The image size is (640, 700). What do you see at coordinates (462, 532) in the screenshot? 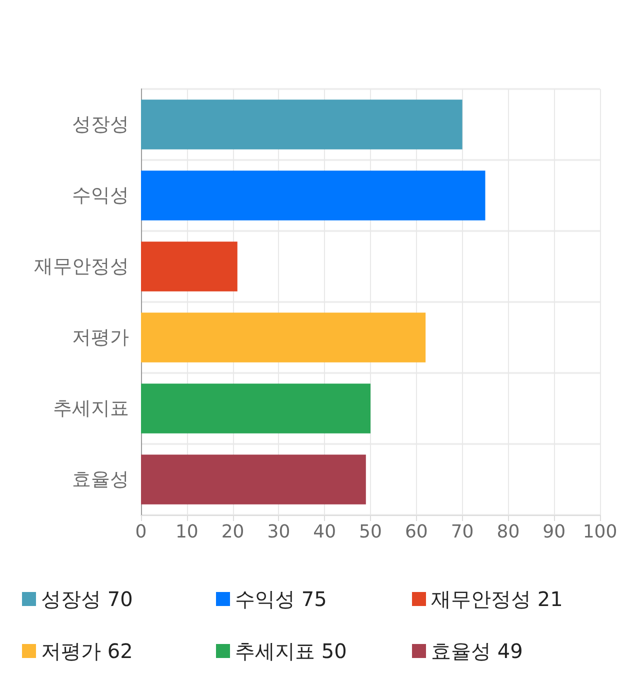
I see `x-tick-label: 70` at bounding box center [462, 532].